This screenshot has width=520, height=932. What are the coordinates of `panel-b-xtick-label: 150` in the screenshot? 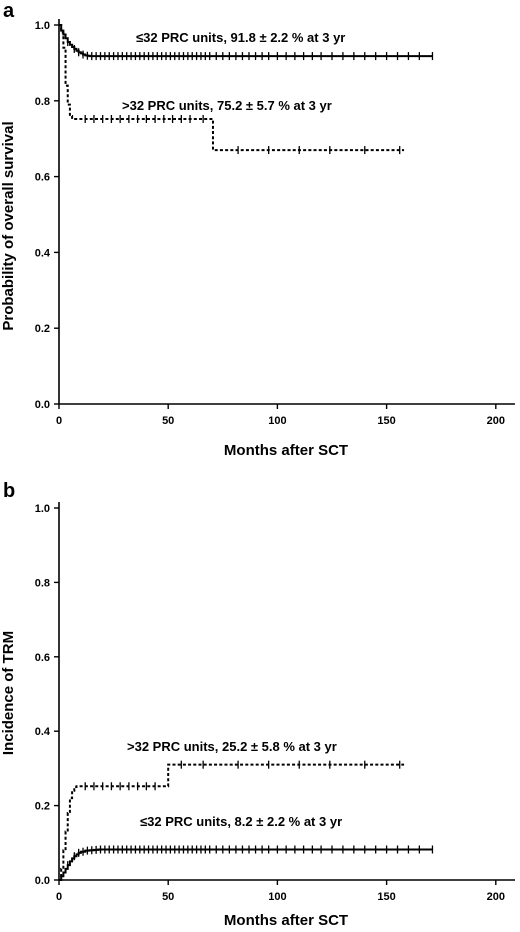 It's located at (386, 897).